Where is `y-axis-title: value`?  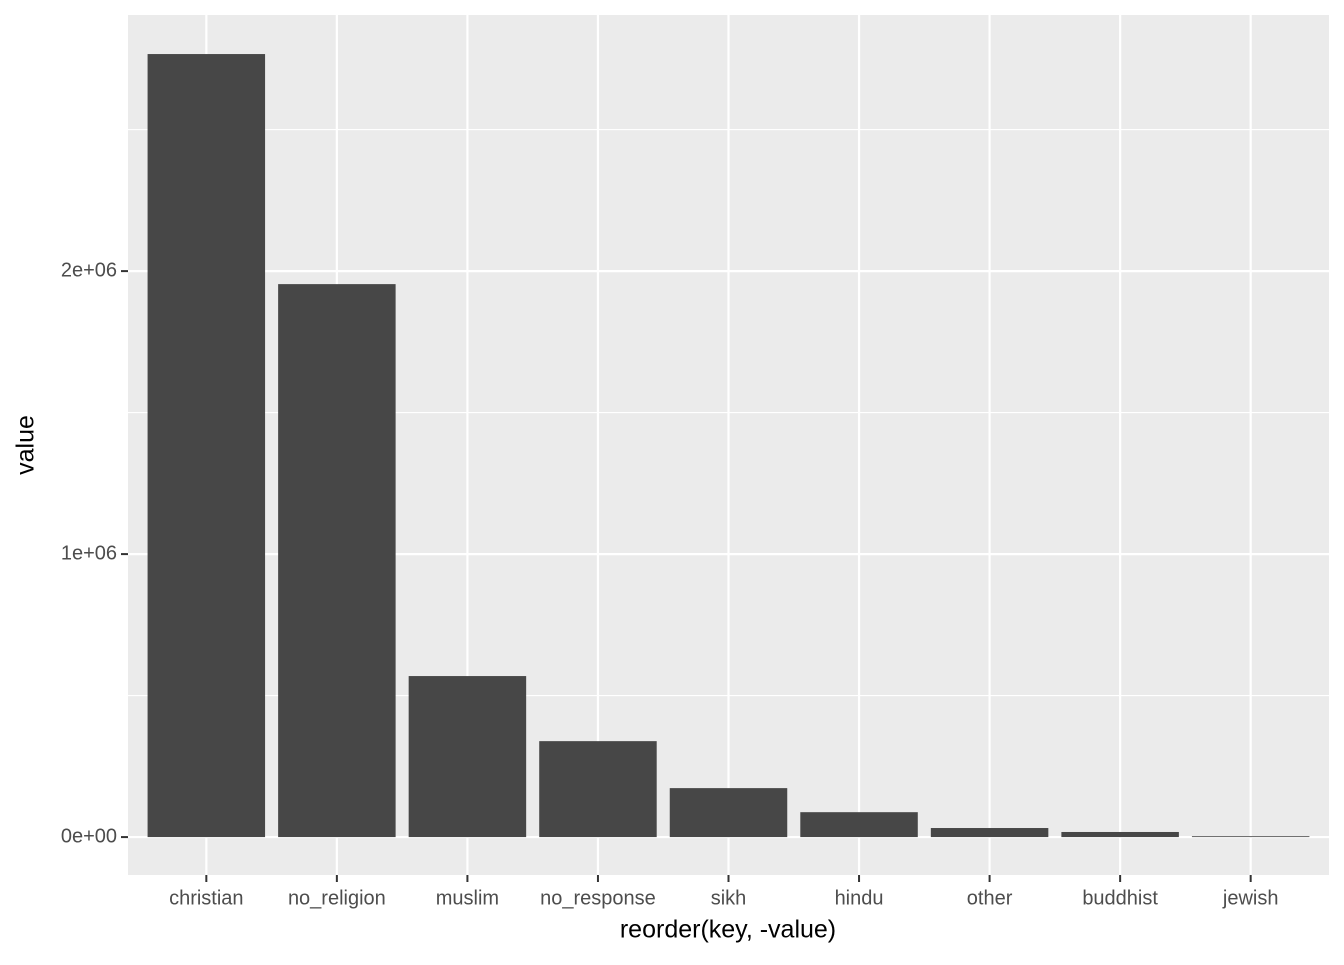
y-axis-title: value is located at coordinates (26, 445).